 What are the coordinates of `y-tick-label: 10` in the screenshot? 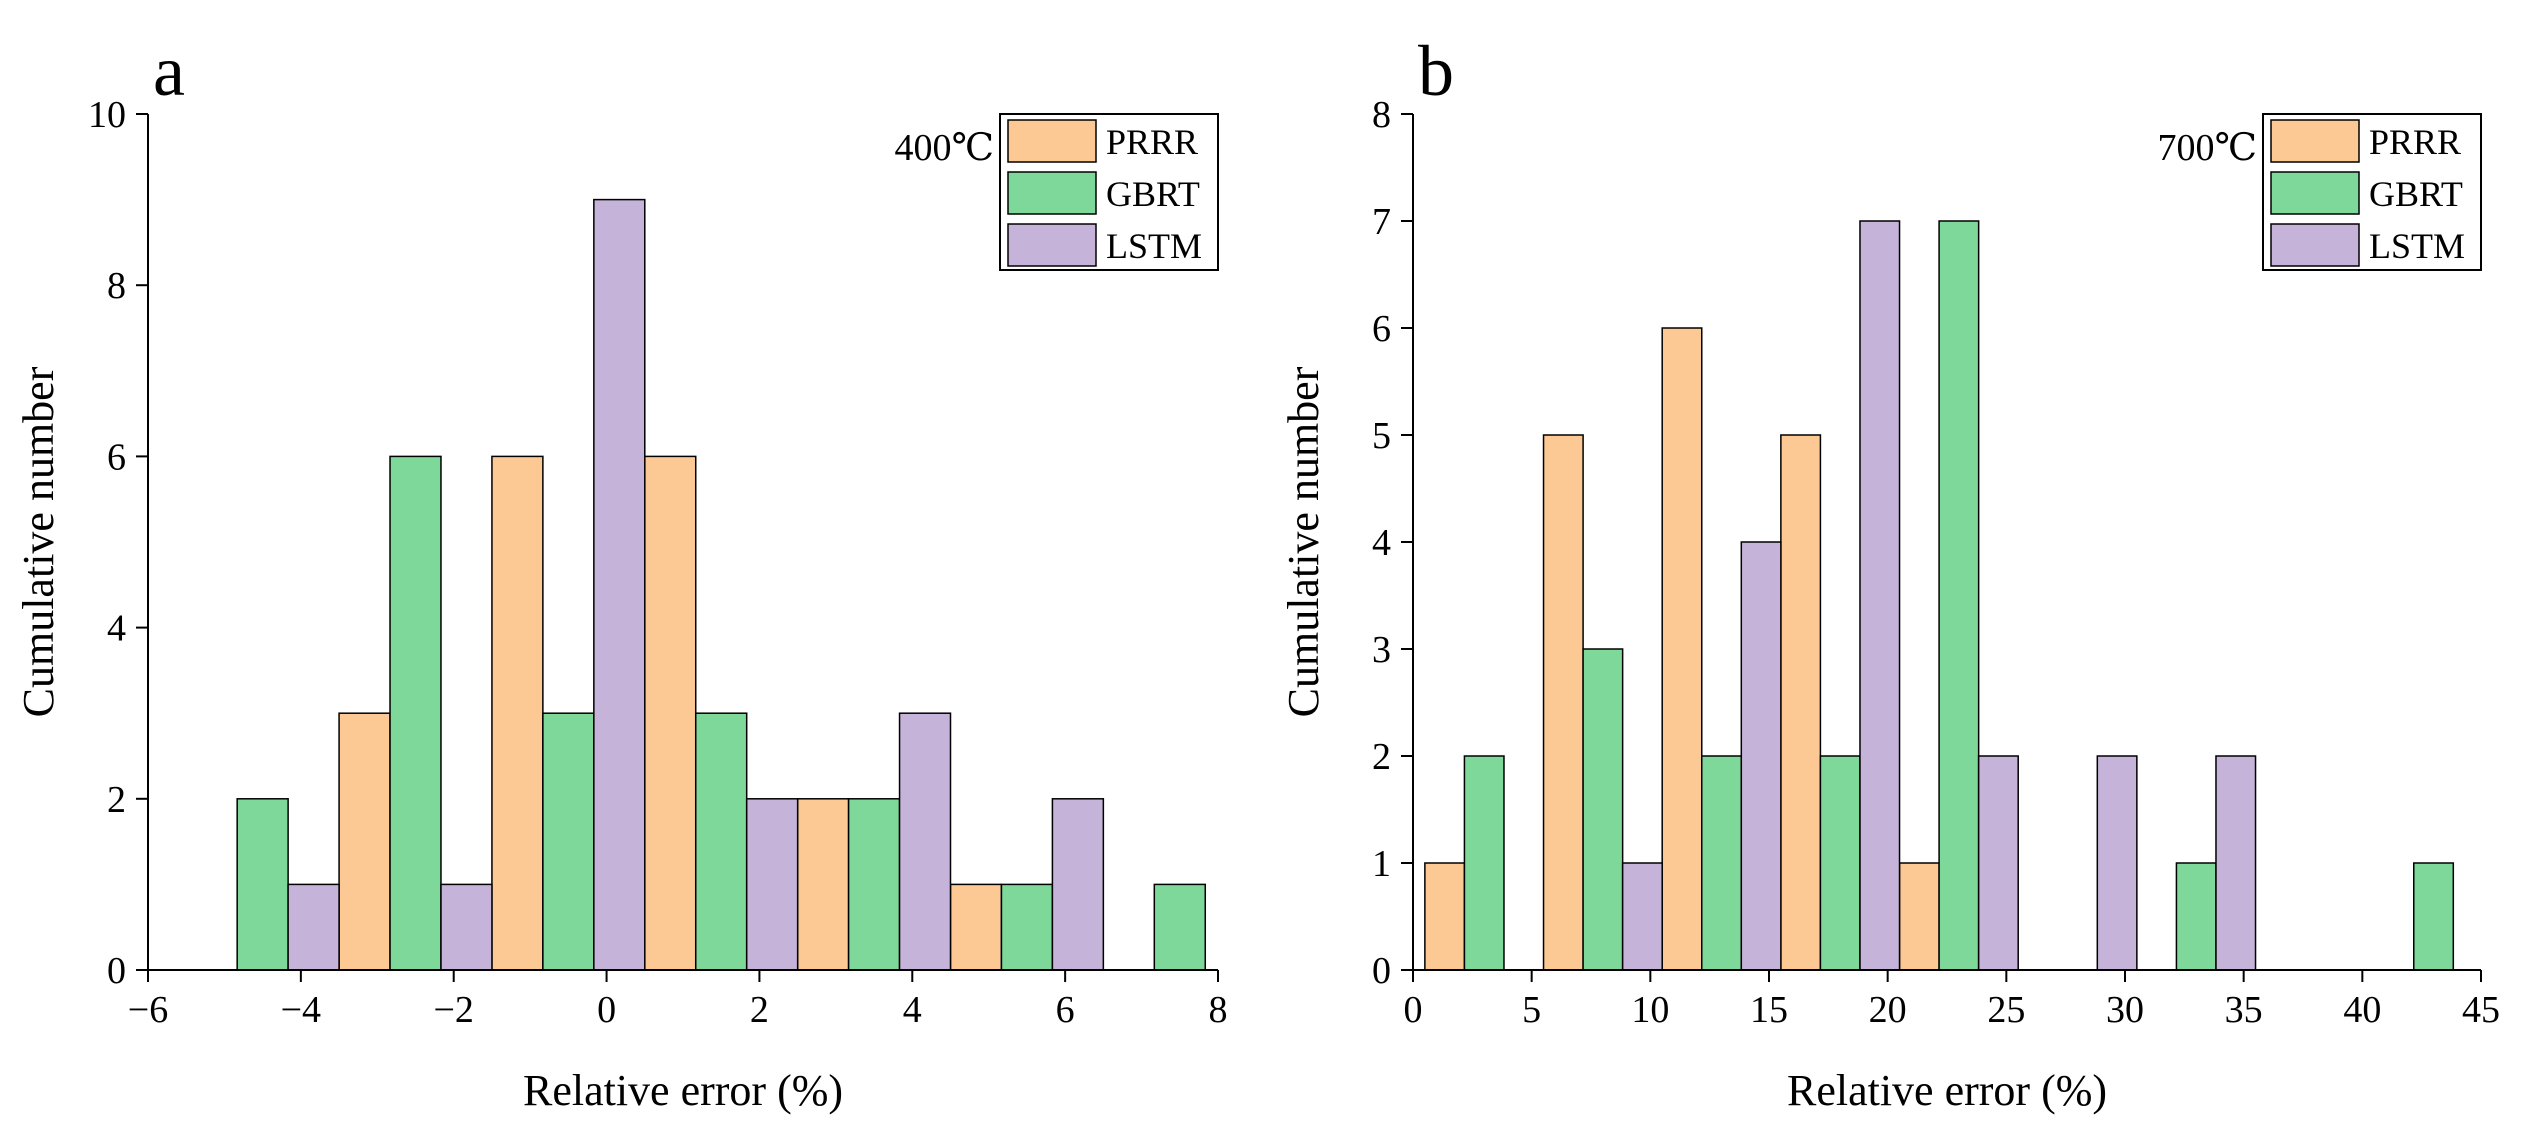 It's located at (107, 115).